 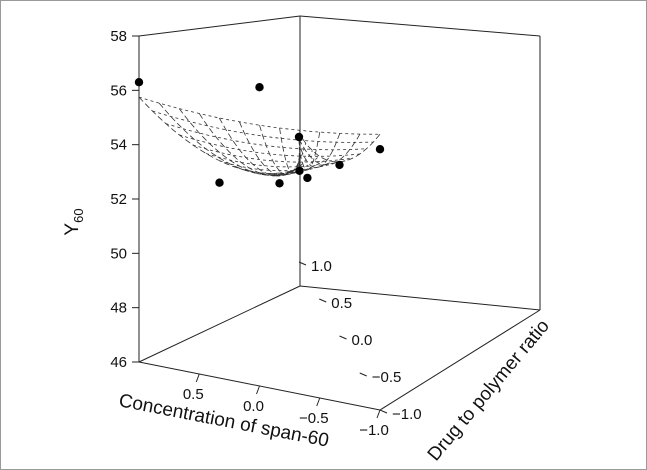 What do you see at coordinates (374, 430) in the screenshot?
I see `x-tick-label: −1.0` at bounding box center [374, 430].